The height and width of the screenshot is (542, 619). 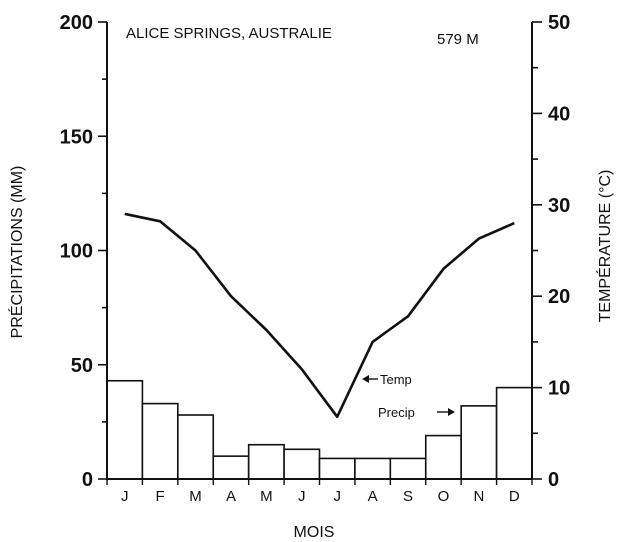 What do you see at coordinates (82, 366) in the screenshot?
I see `left-tick-label: 50` at bounding box center [82, 366].